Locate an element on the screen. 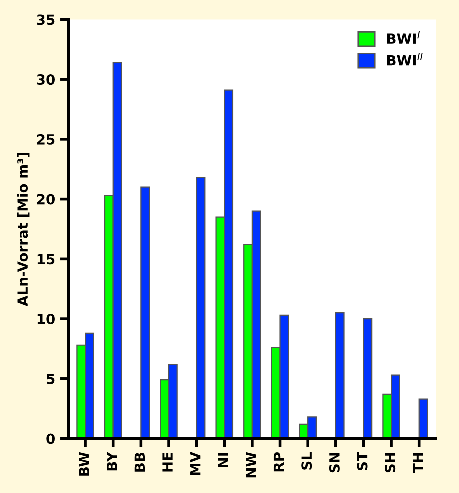  legend-label: BWI$^{I}$ is located at coordinates (403, 38).